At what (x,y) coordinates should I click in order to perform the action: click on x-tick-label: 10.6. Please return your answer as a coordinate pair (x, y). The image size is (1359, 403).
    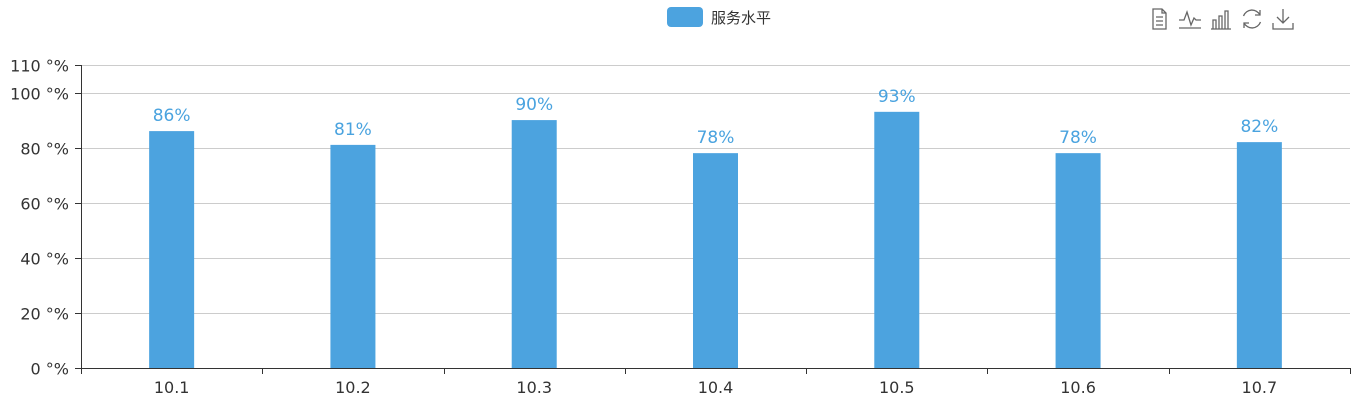
    Looking at the image, I should click on (1078, 387).